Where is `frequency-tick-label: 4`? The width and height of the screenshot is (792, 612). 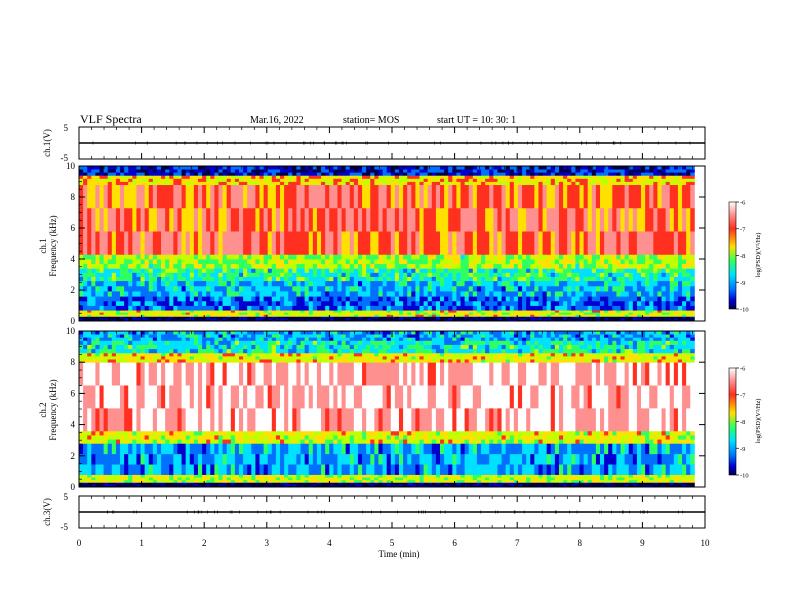
frequency-tick-label: 4 is located at coordinates (73, 259).